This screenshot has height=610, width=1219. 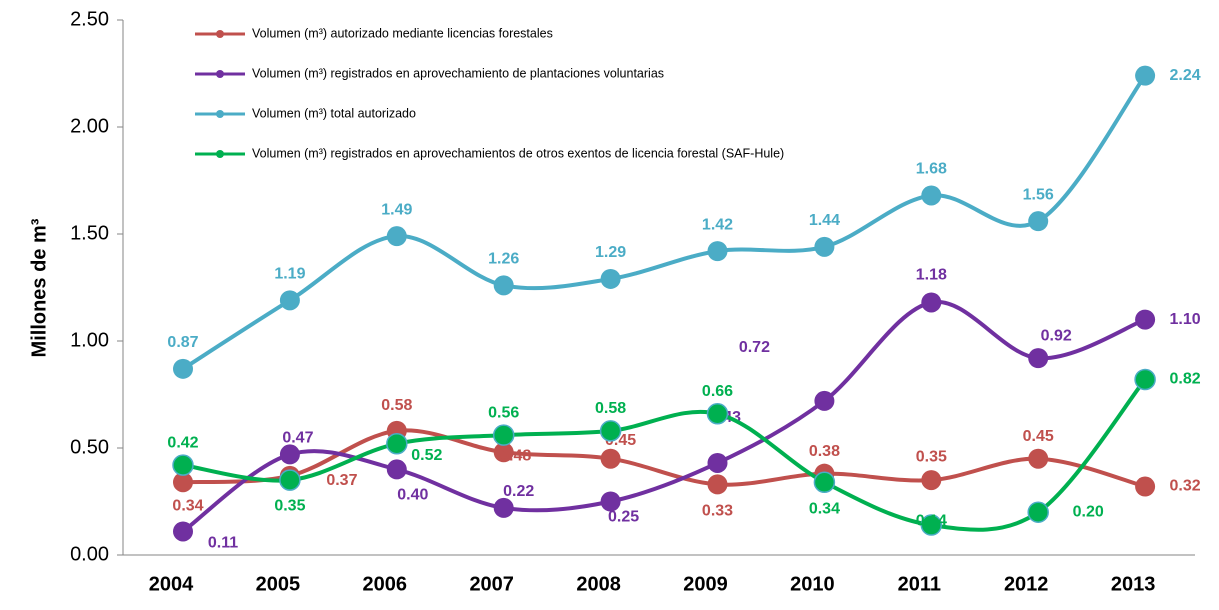 What do you see at coordinates (717, 391) in the screenshot?
I see `value-label: 0.66` at bounding box center [717, 391].